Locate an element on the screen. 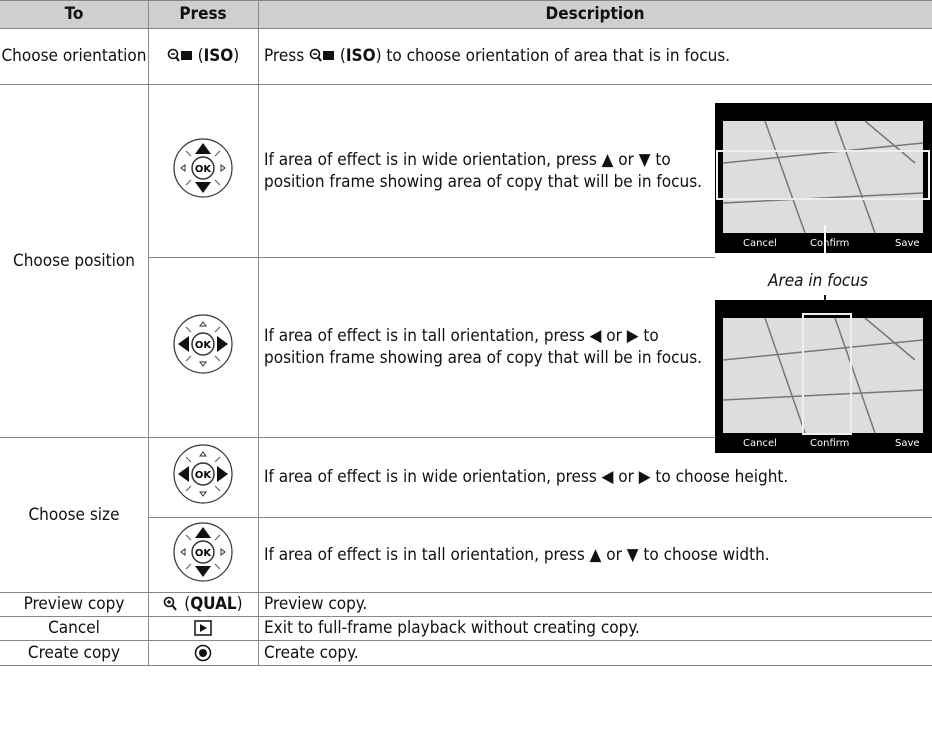 This screenshot has width=932, height=733. header-cell: Press is located at coordinates (203, 14).